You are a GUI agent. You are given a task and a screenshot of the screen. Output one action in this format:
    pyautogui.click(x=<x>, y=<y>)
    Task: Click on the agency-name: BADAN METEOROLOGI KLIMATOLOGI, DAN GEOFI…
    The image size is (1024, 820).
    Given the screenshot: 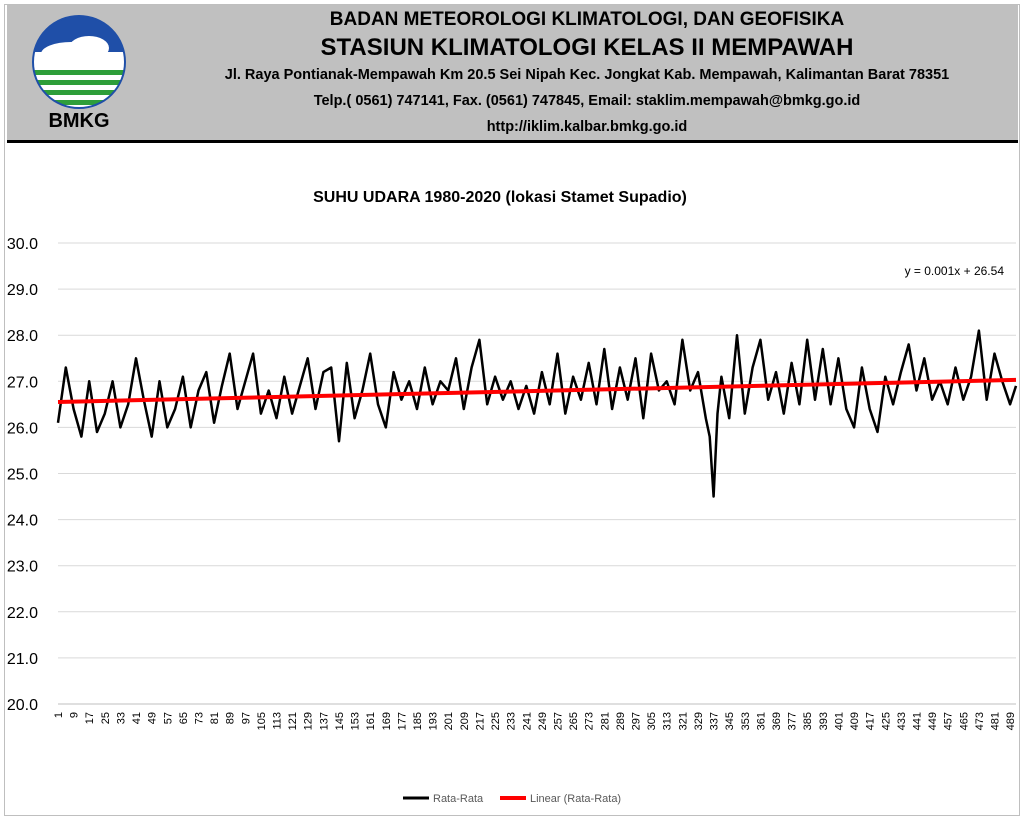 What is the action you would take?
    pyautogui.click(x=587, y=19)
    